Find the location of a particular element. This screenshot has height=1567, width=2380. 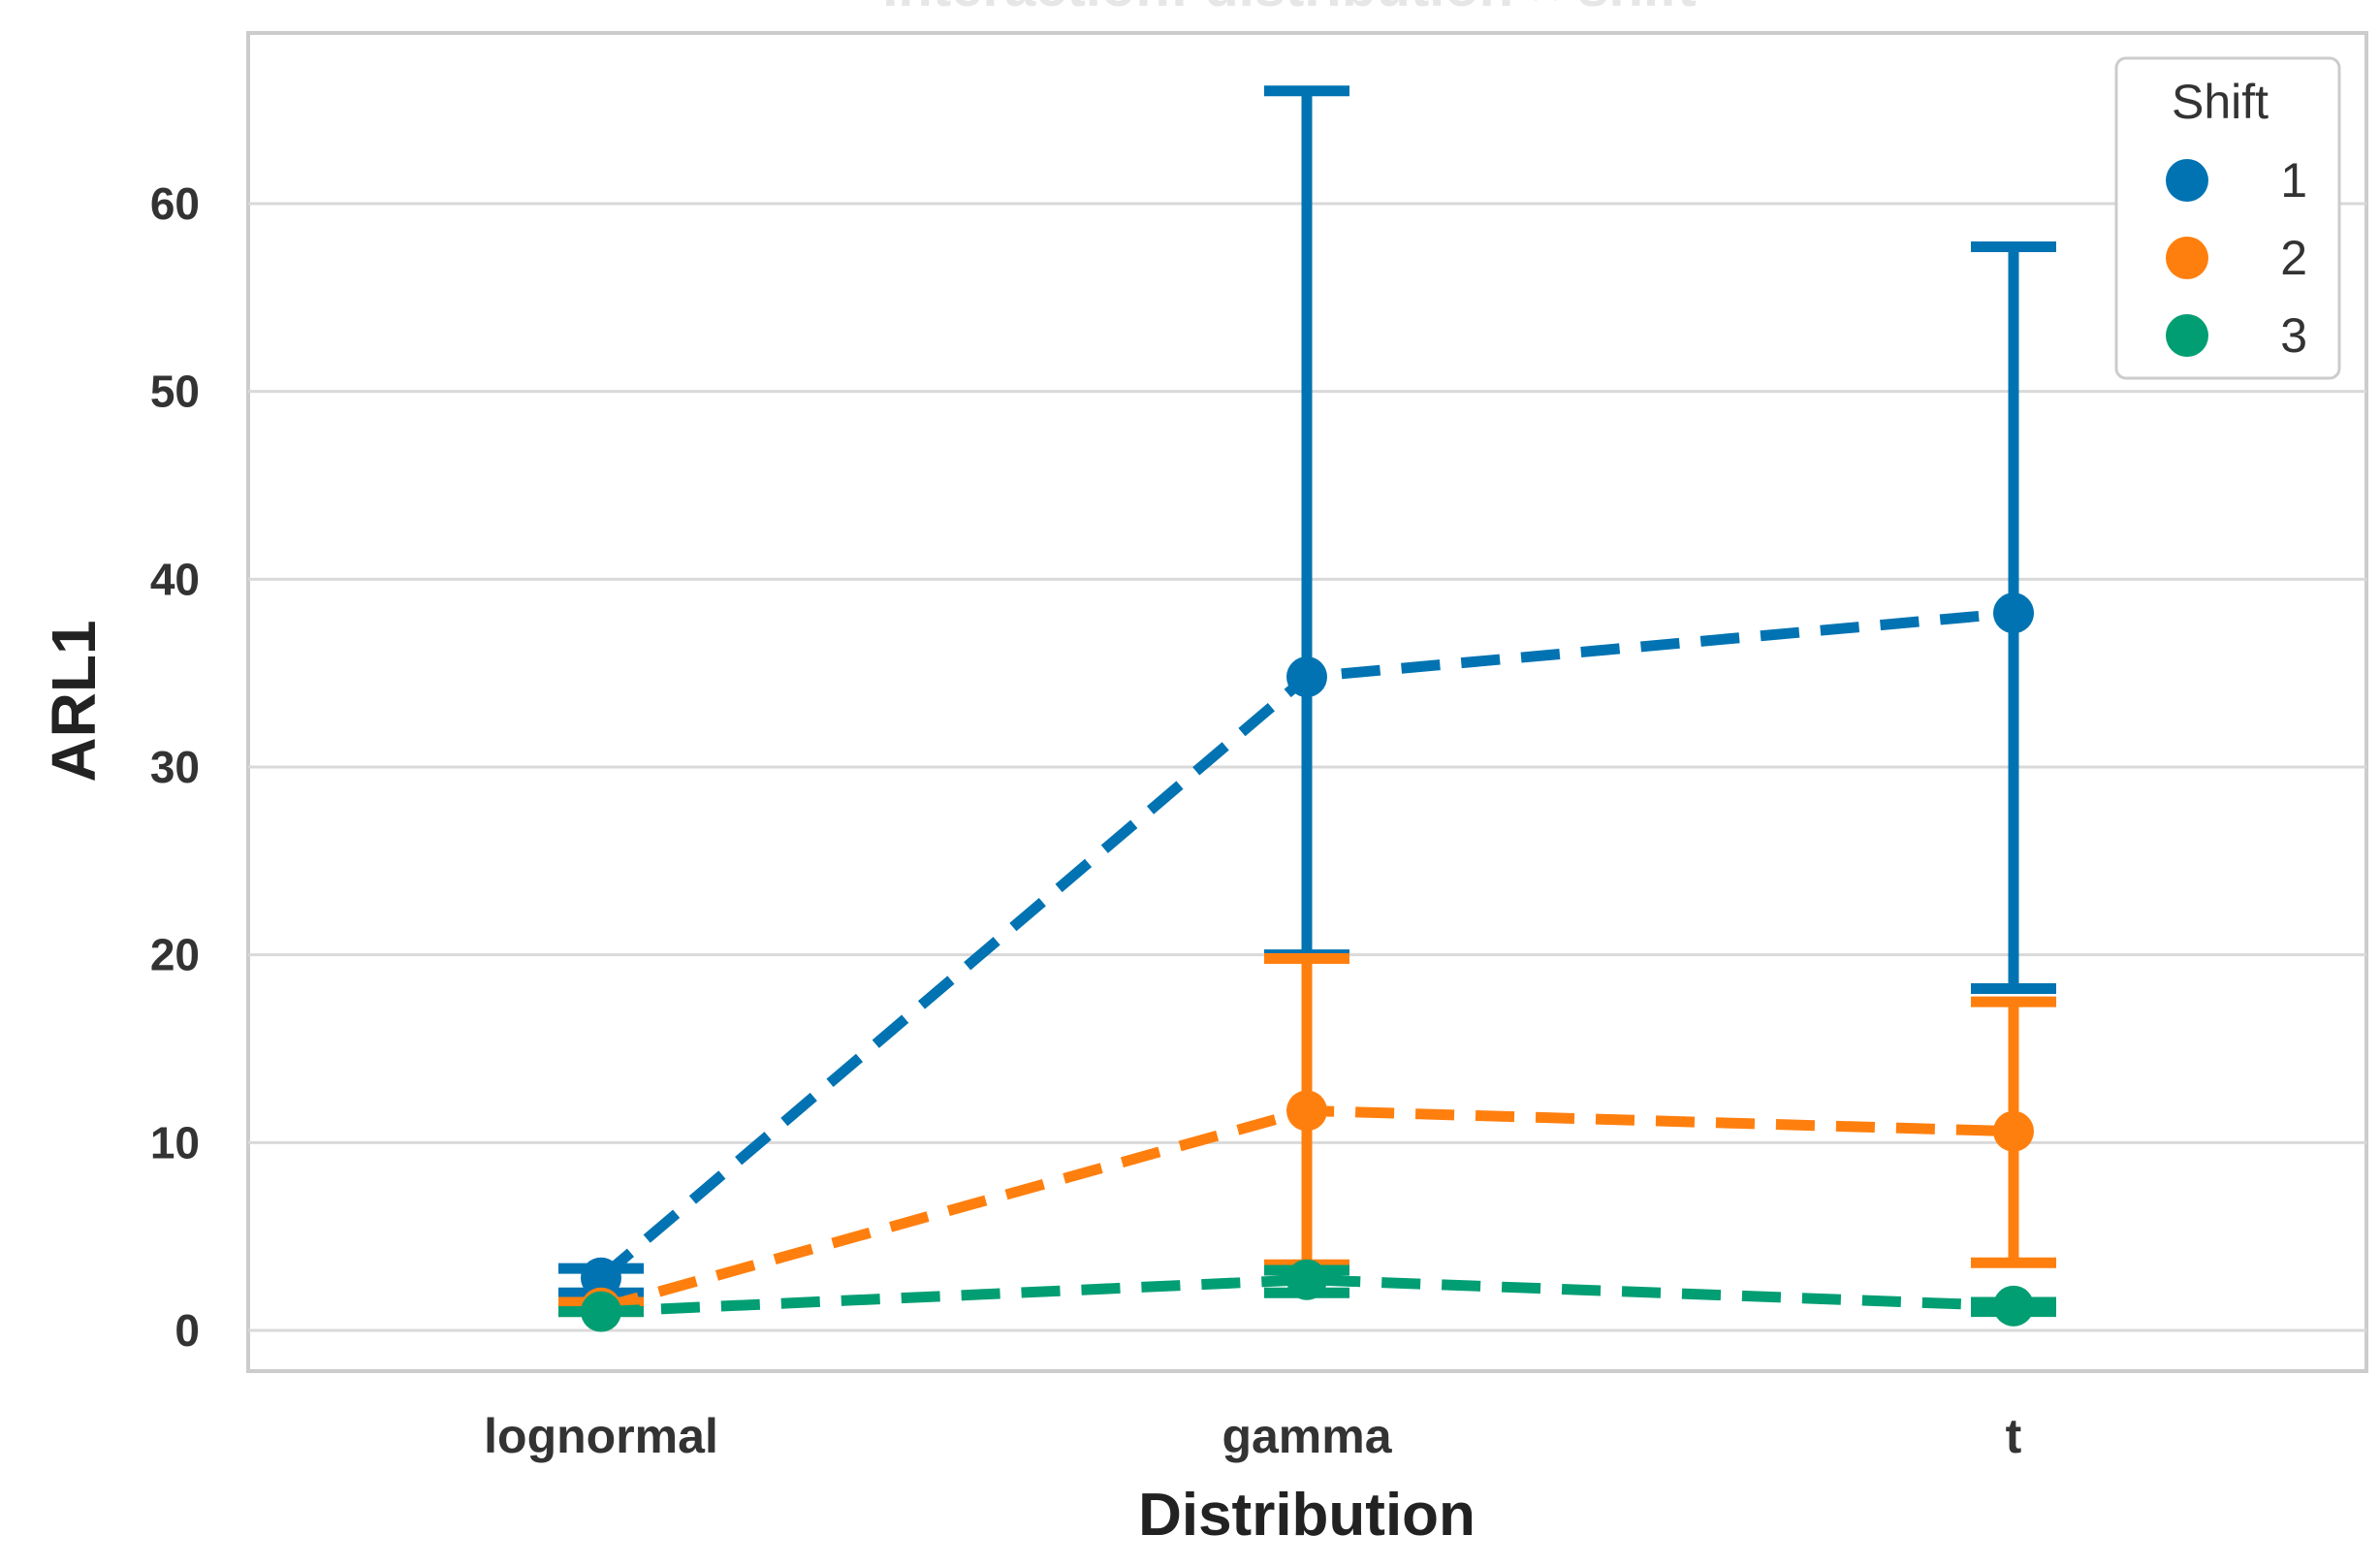

x-tick-label: t is located at coordinates (2014, 1436).